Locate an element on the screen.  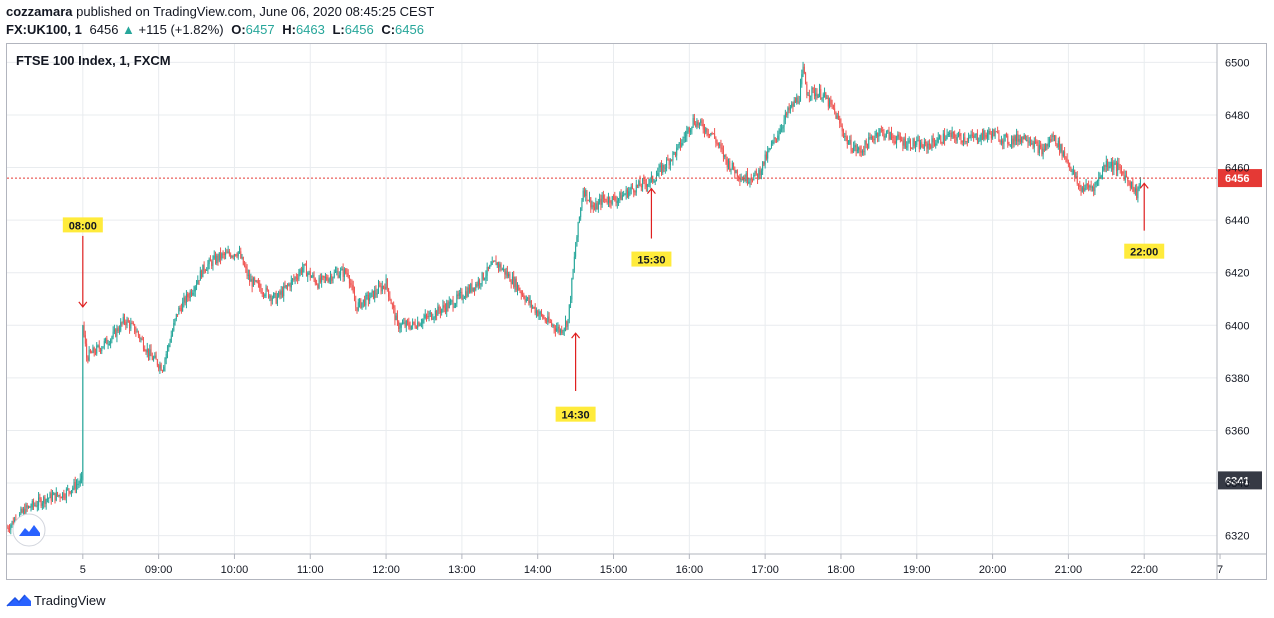
tradingview-footer: TradingView is located at coordinates (56, 600).